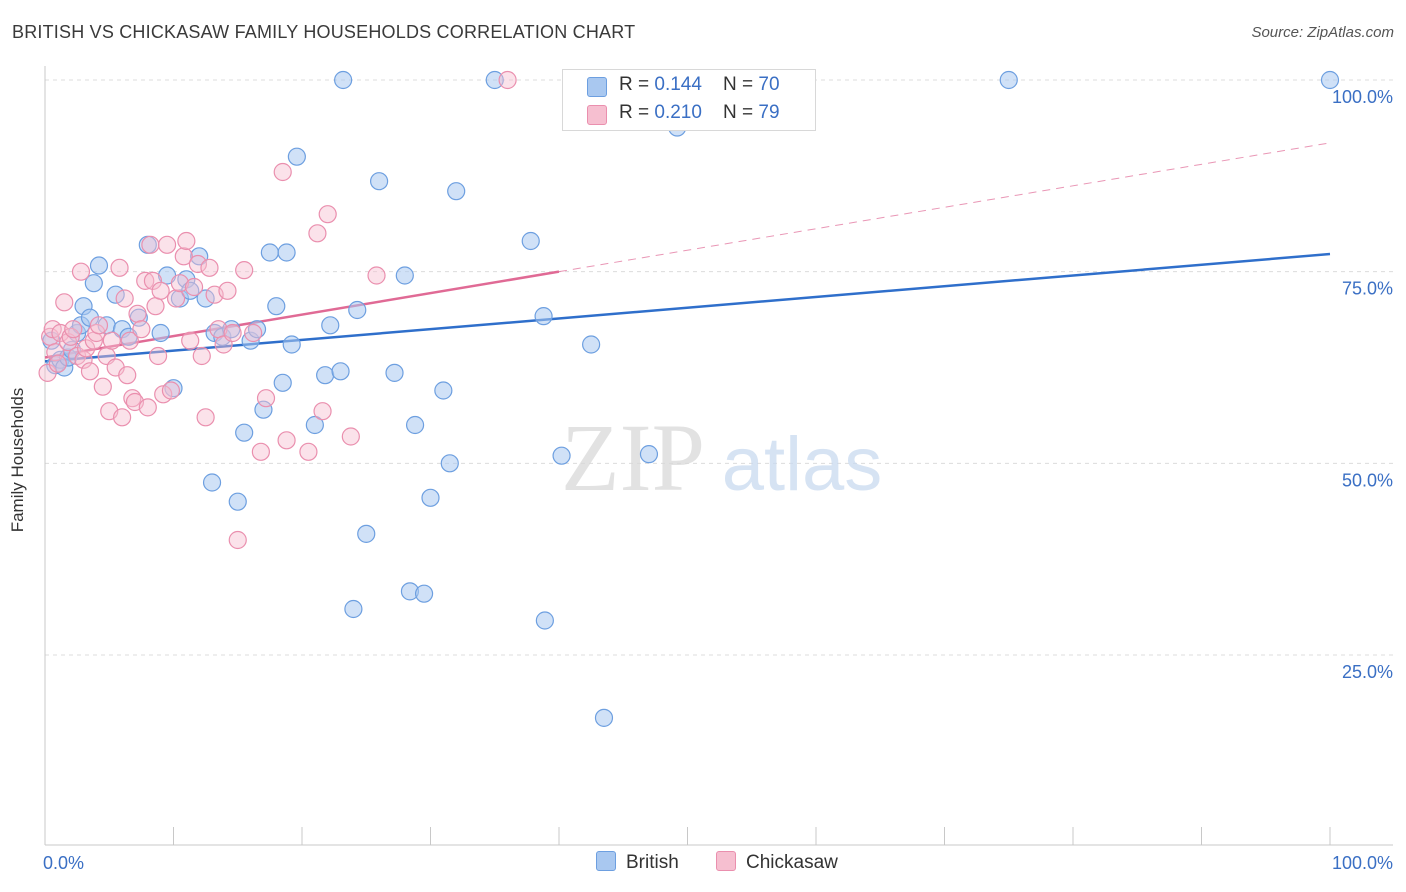  I want to click on chickasaw-legend-swatch, so click(726, 861).